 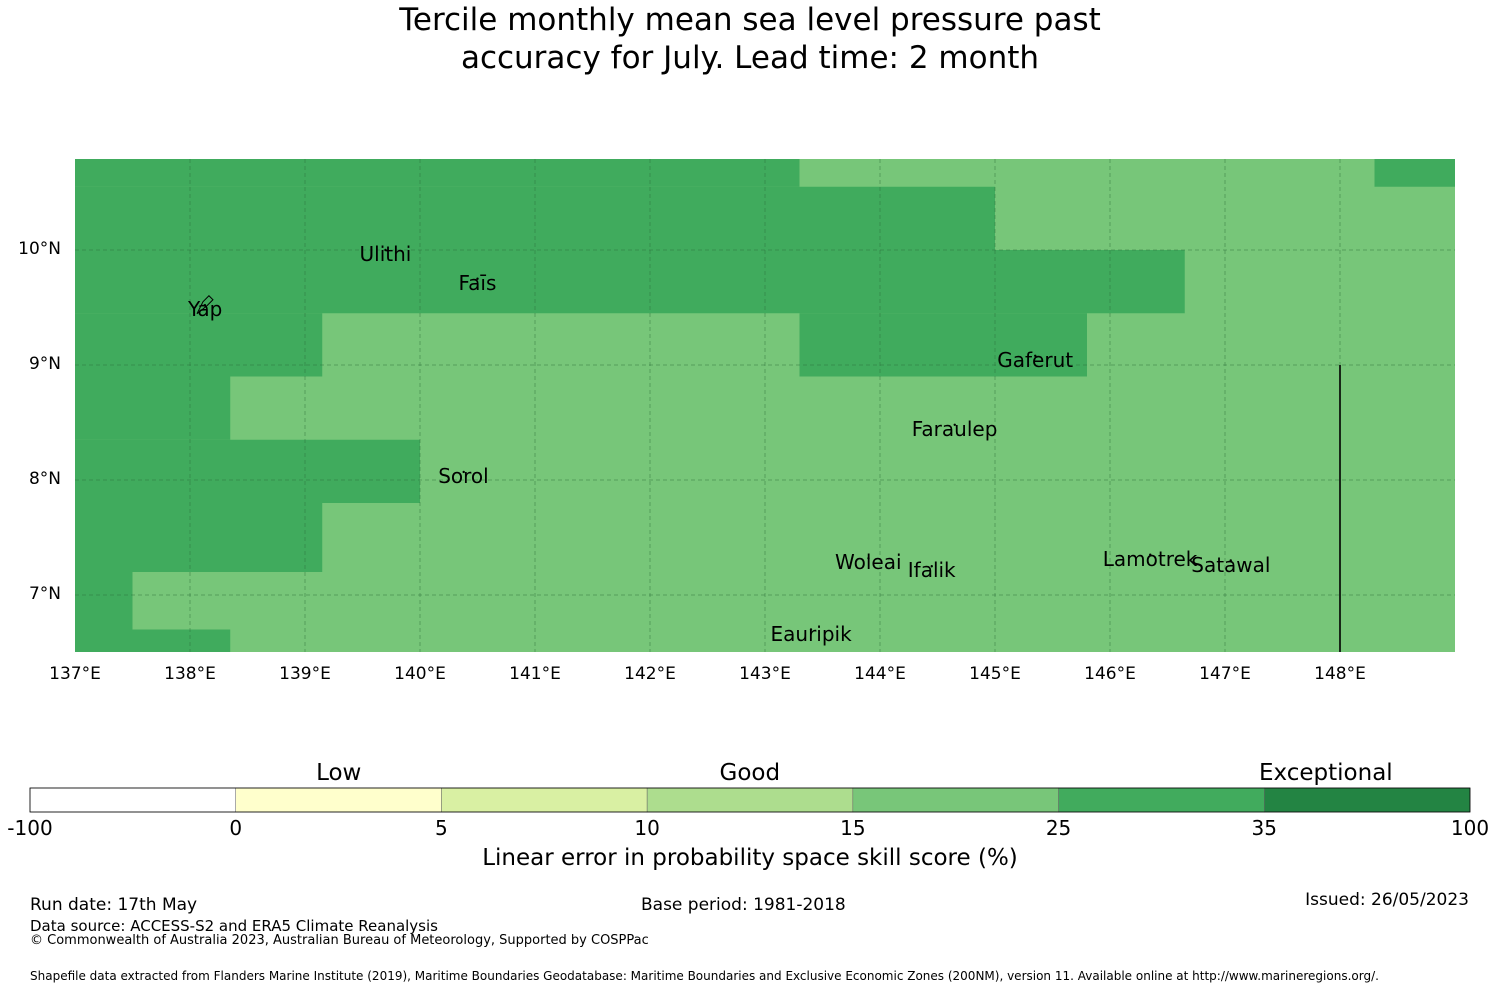 I want to click on yap-island-shape, so click(x=205, y=305).